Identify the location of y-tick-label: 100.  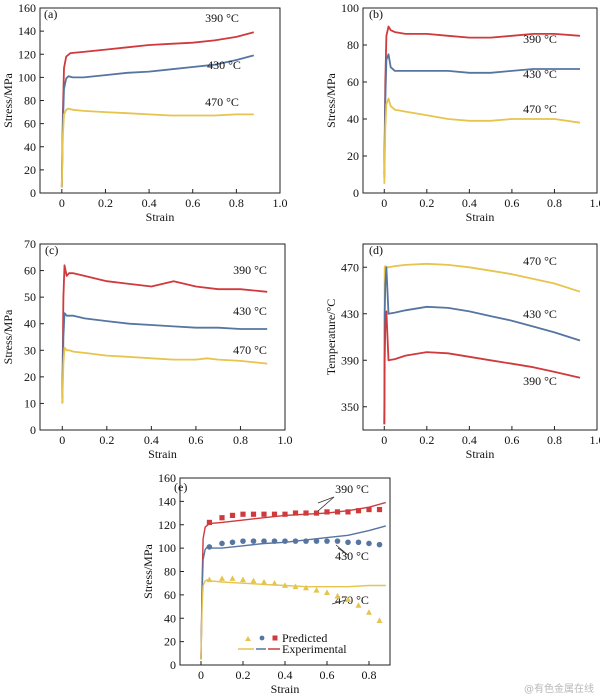
(167, 548).